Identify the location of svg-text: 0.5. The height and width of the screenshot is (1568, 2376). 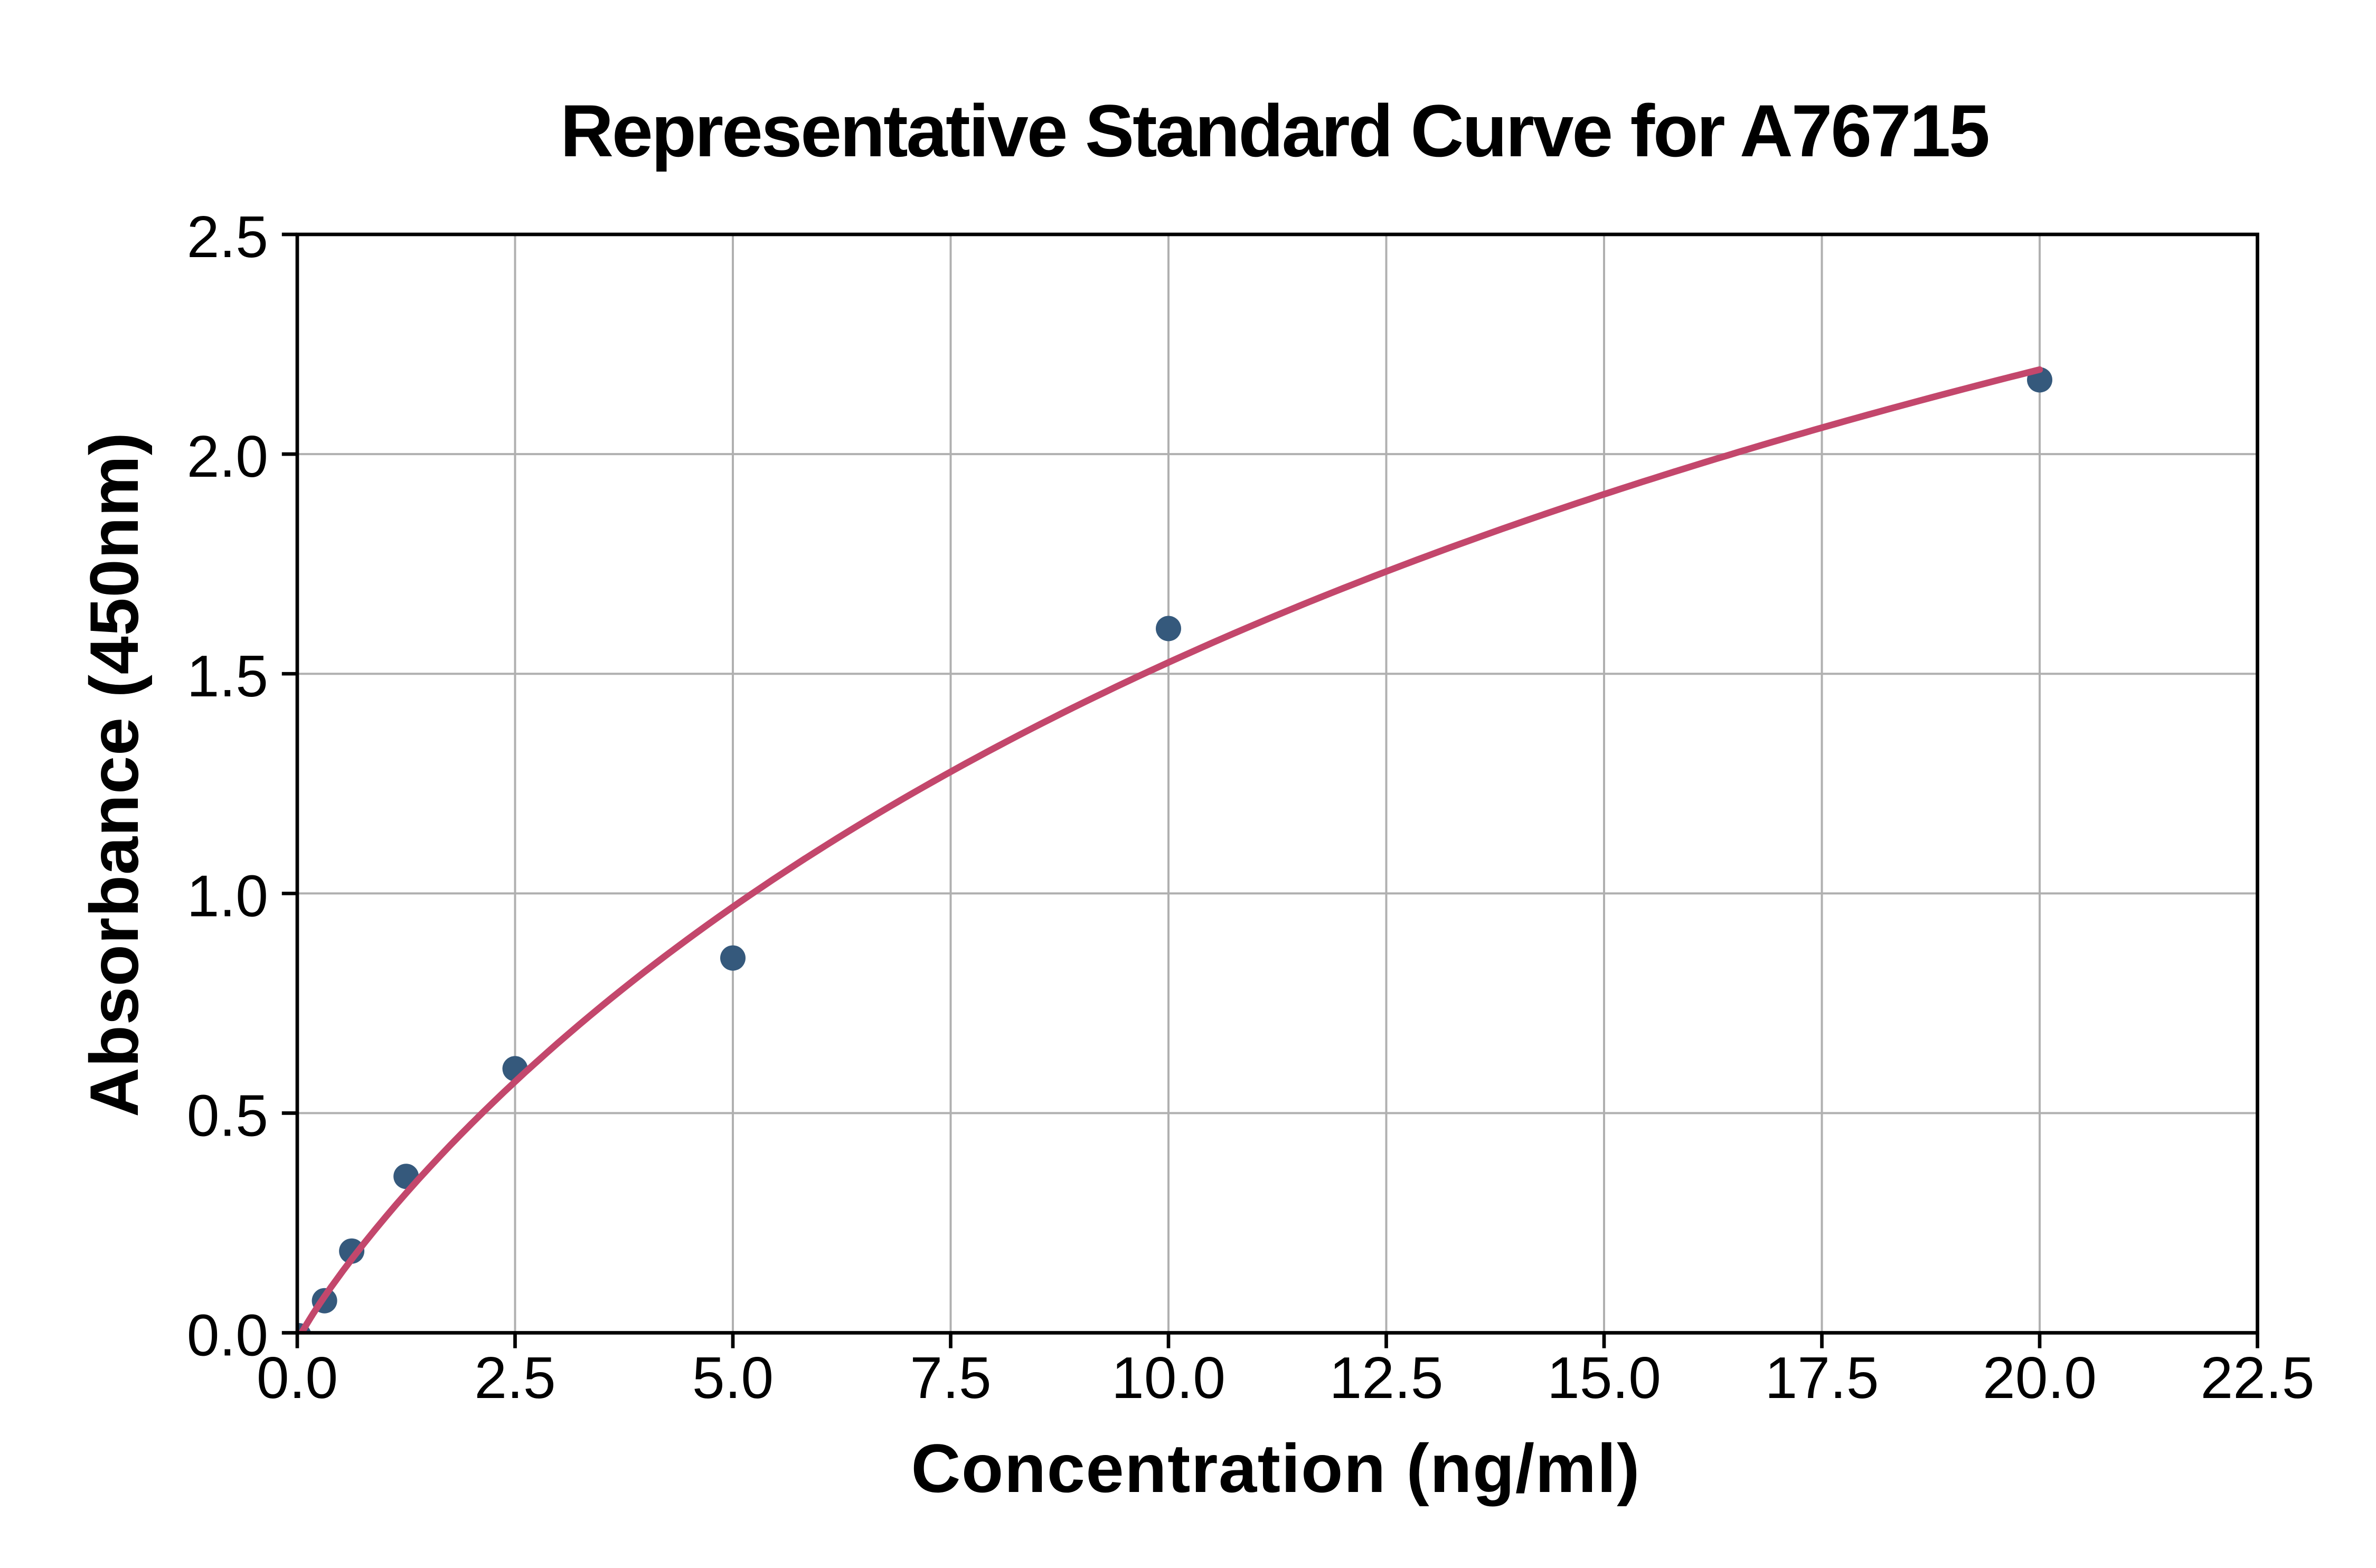
(227, 1115).